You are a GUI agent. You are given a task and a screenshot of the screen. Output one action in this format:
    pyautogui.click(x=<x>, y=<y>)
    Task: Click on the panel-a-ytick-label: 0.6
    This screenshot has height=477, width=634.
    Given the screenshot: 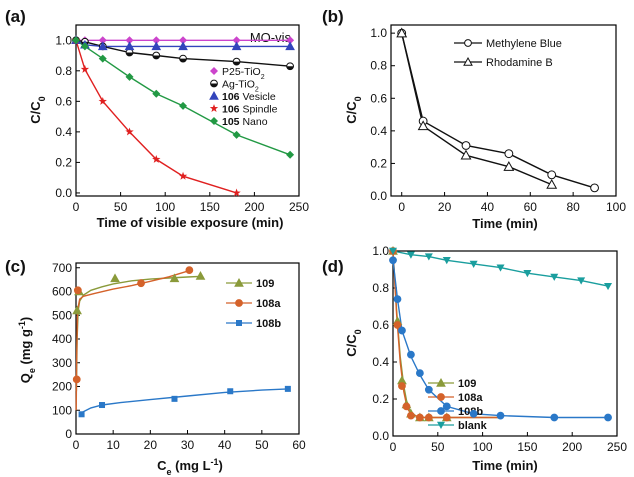 What is the action you would take?
    pyautogui.click(x=63, y=101)
    